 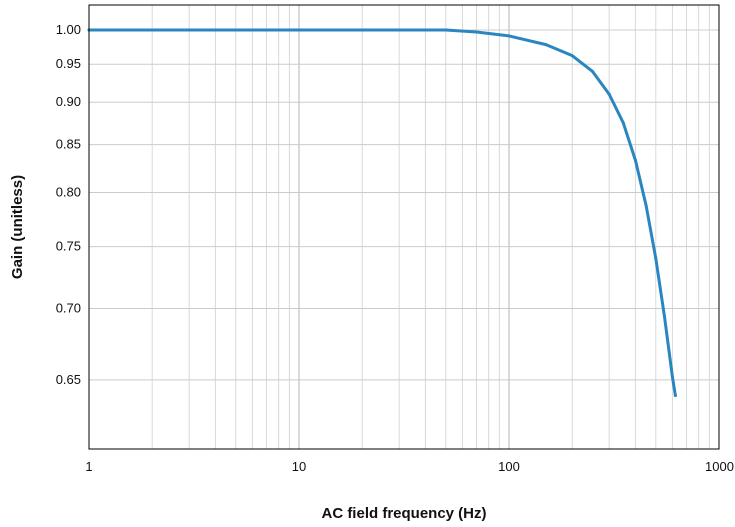 I want to click on x-tick-label: 100, so click(x=509, y=466).